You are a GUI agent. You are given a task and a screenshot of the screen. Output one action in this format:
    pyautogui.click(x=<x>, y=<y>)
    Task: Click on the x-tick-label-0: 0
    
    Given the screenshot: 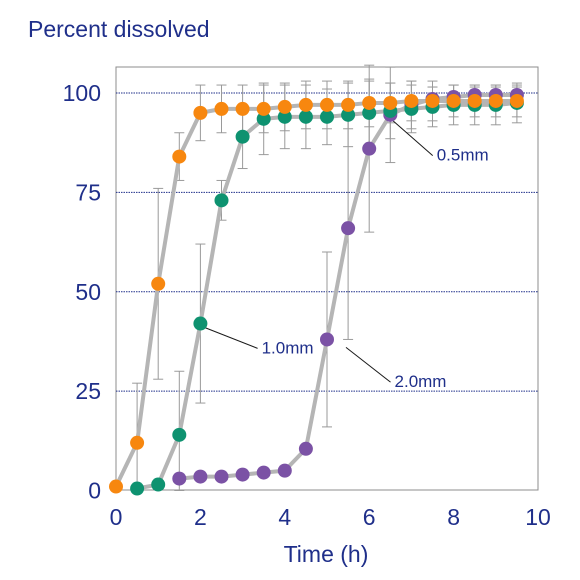 What is the action you would take?
    pyautogui.click(x=116, y=517)
    